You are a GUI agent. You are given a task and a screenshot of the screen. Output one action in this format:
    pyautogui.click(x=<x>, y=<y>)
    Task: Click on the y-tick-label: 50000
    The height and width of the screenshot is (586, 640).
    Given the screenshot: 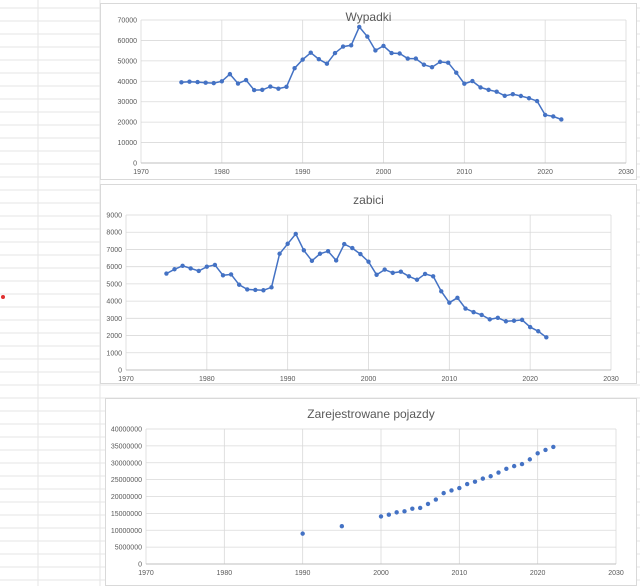 What is the action you would take?
    pyautogui.click(x=128, y=61)
    